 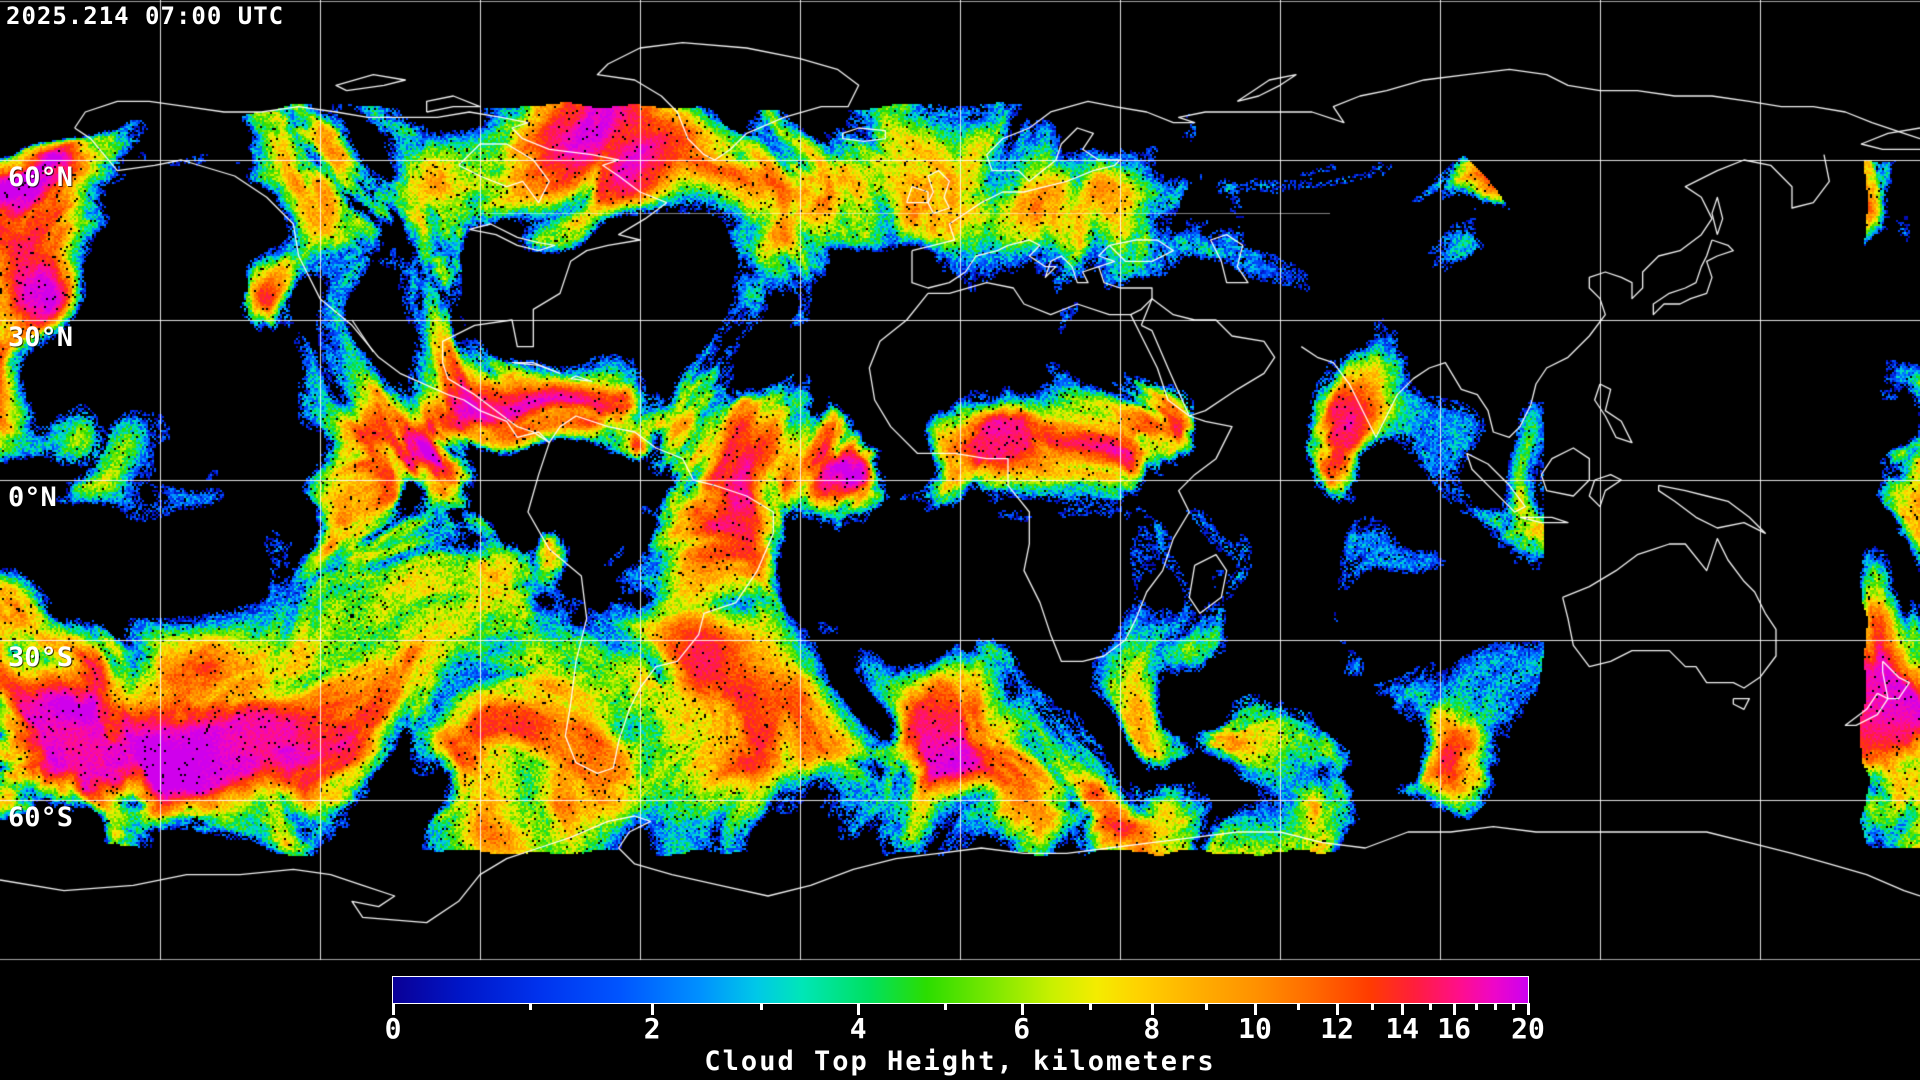 What do you see at coordinates (145, 16) in the screenshot?
I see `timestamp-label: 2025.214 07:00 UTC` at bounding box center [145, 16].